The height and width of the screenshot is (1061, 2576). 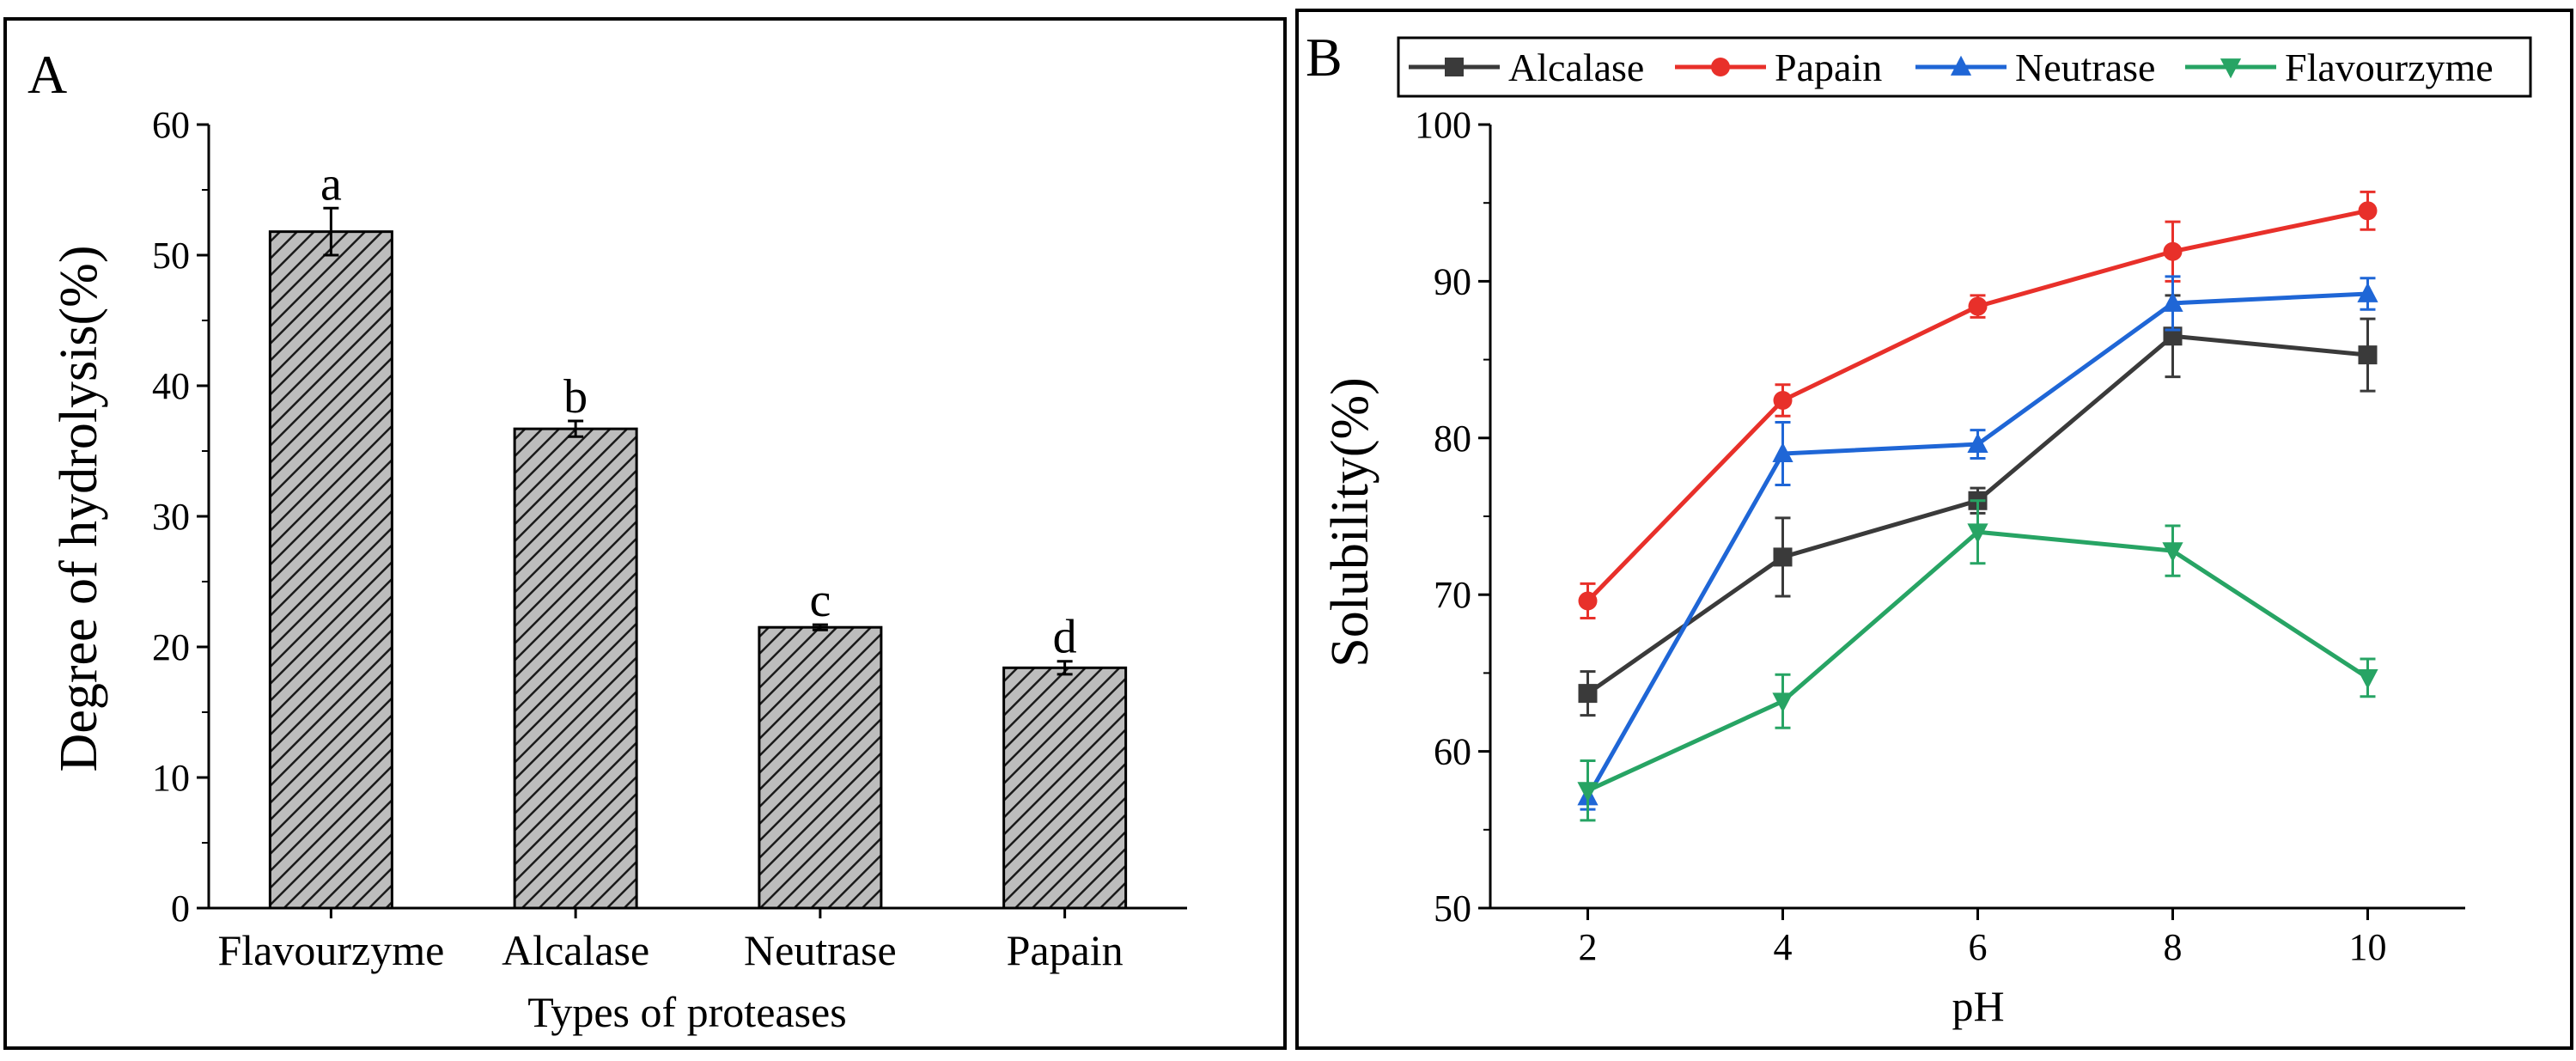 What do you see at coordinates (686, 1012) in the screenshot?
I see `bar-chart-xlabel: Types of proteases` at bounding box center [686, 1012].